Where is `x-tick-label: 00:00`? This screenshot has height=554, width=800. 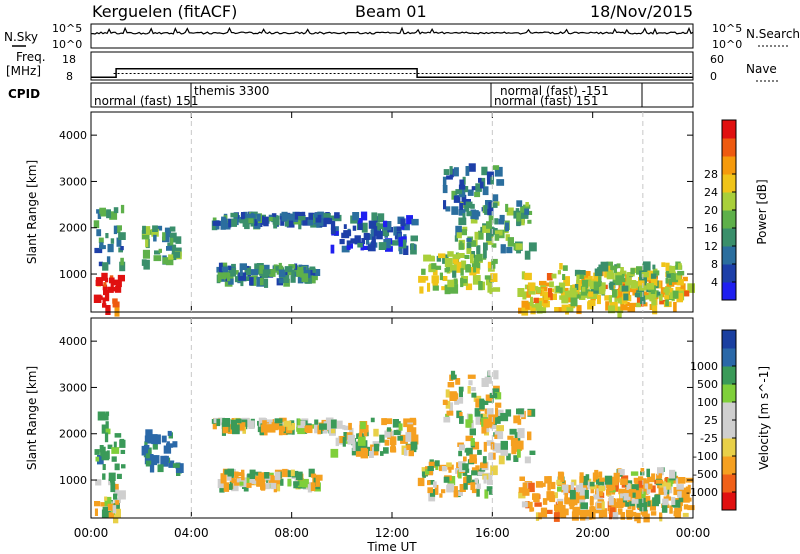 x-tick-label: 00:00 is located at coordinates (693, 533).